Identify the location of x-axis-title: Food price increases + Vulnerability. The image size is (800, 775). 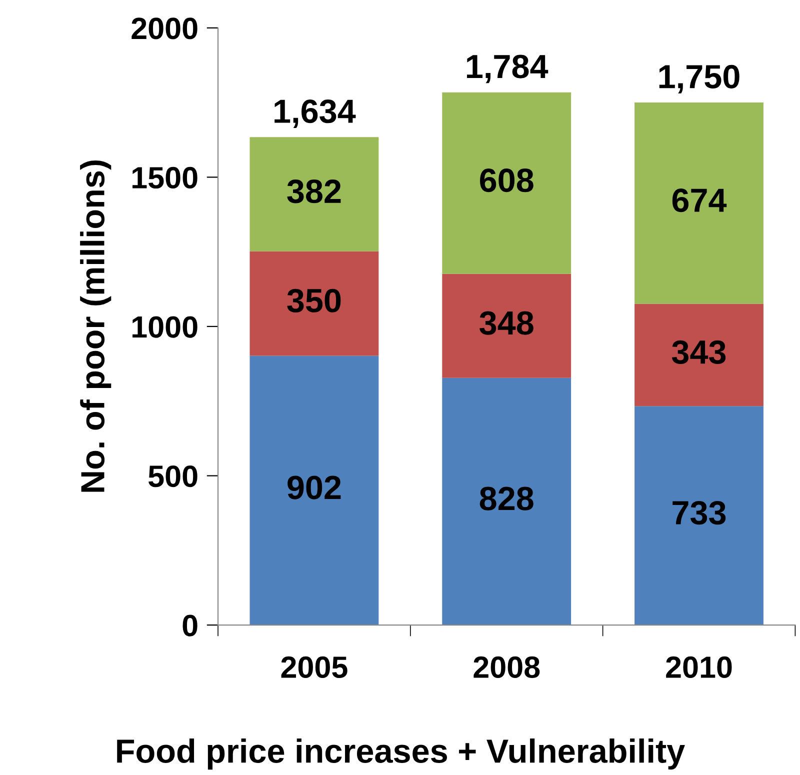
(401, 754).